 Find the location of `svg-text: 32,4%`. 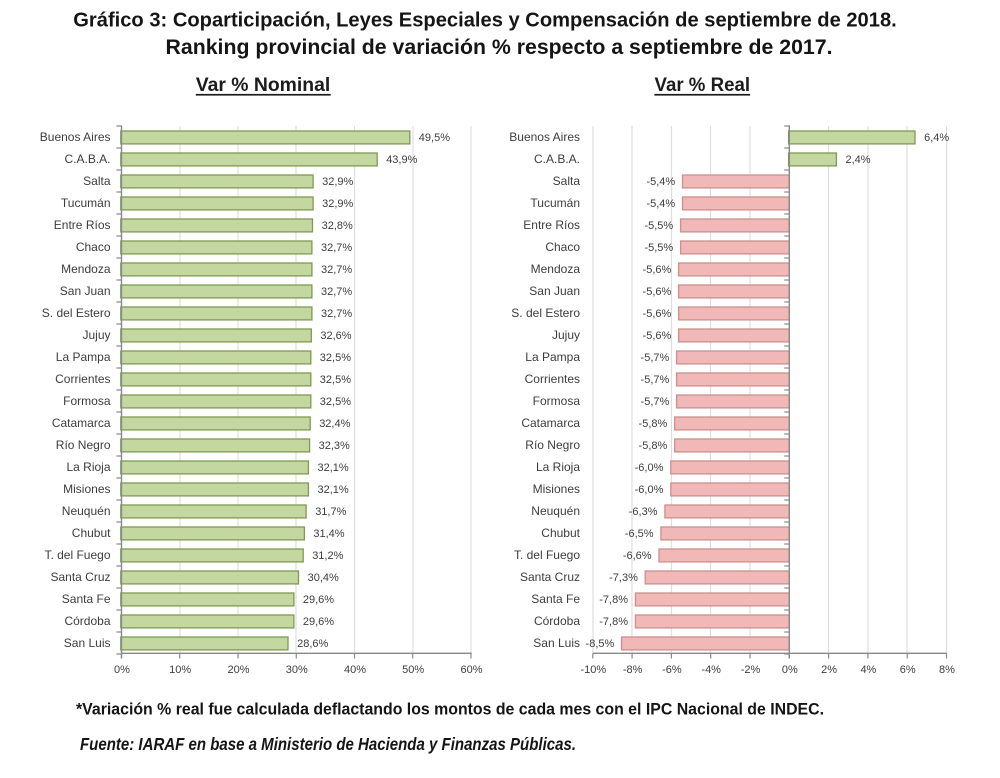

svg-text: 32,4% is located at coordinates (334, 424).